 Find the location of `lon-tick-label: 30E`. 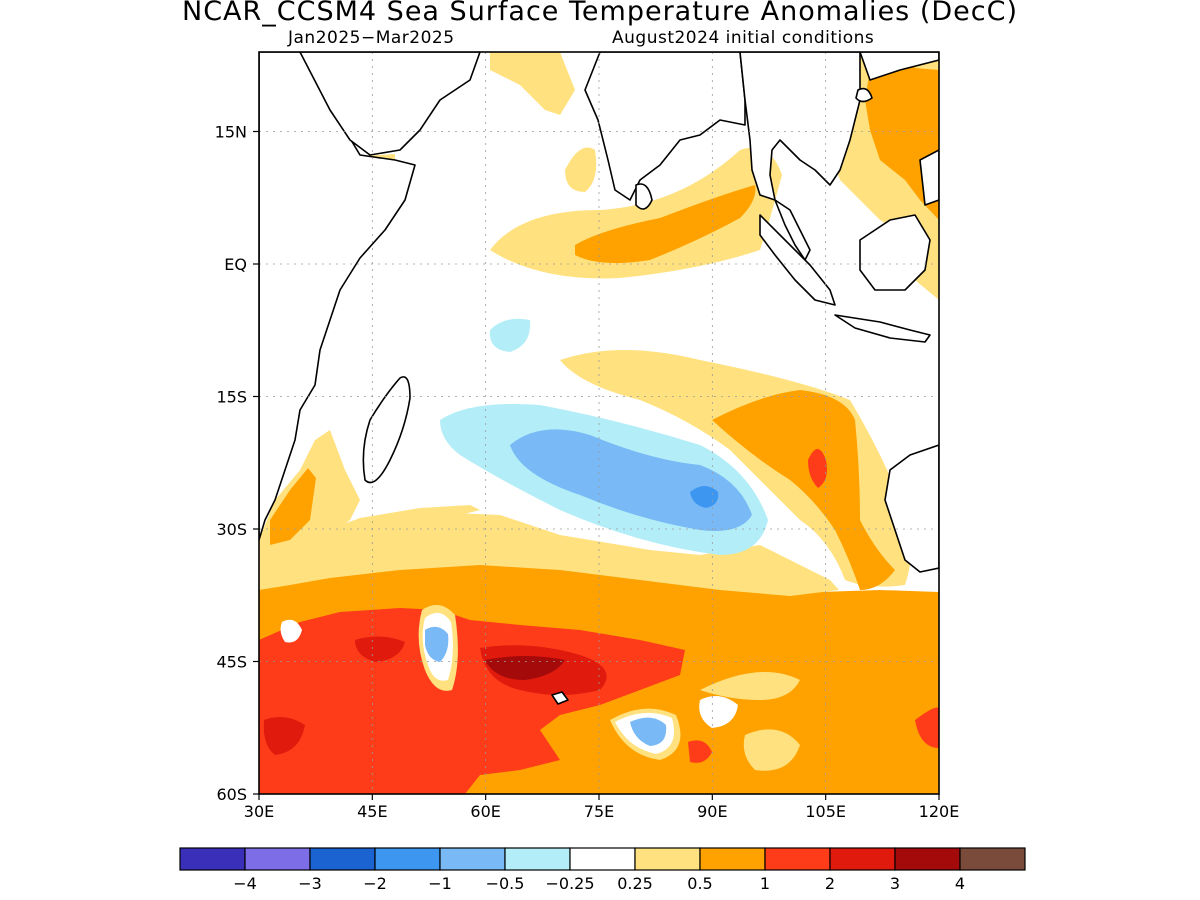

lon-tick-label: 30E is located at coordinates (259, 811).